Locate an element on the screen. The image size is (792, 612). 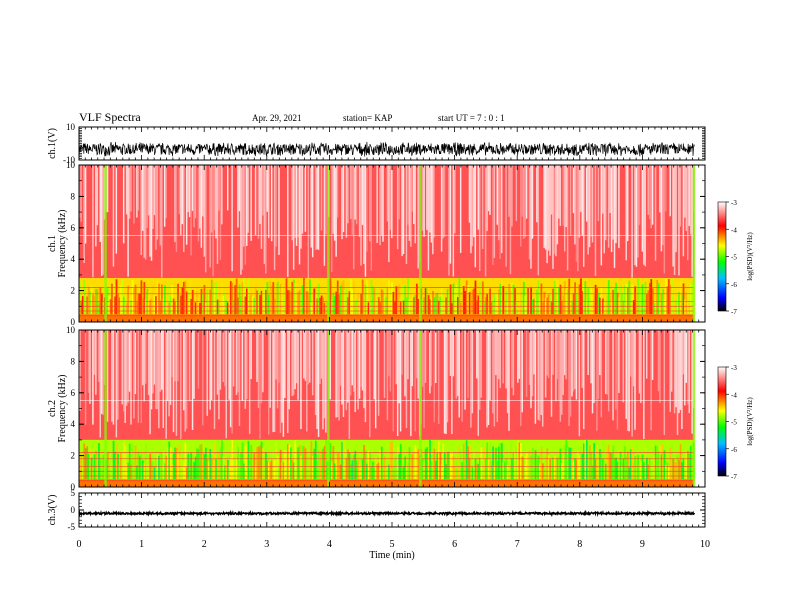
ch1_spectrum-colorbar is located at coordinates (722, 256).